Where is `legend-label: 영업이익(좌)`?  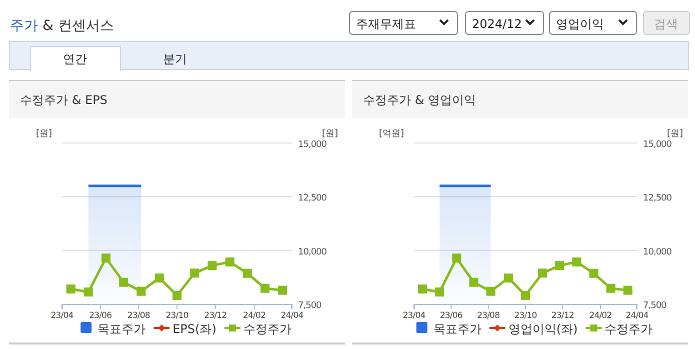
legend-label: 영업이익(좌) is located at coordinates (543, 329).